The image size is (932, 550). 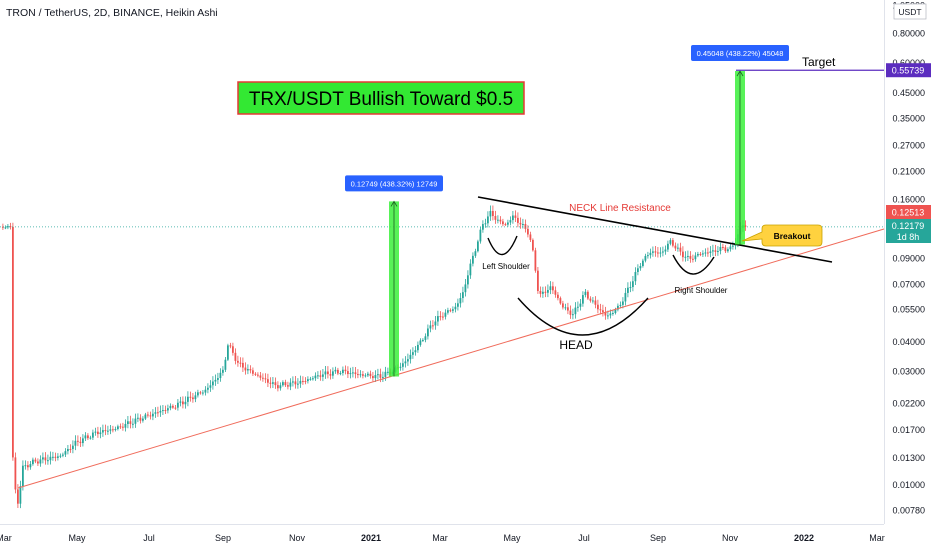 I want to click on time-tick: May, so click(x=512, y=538).